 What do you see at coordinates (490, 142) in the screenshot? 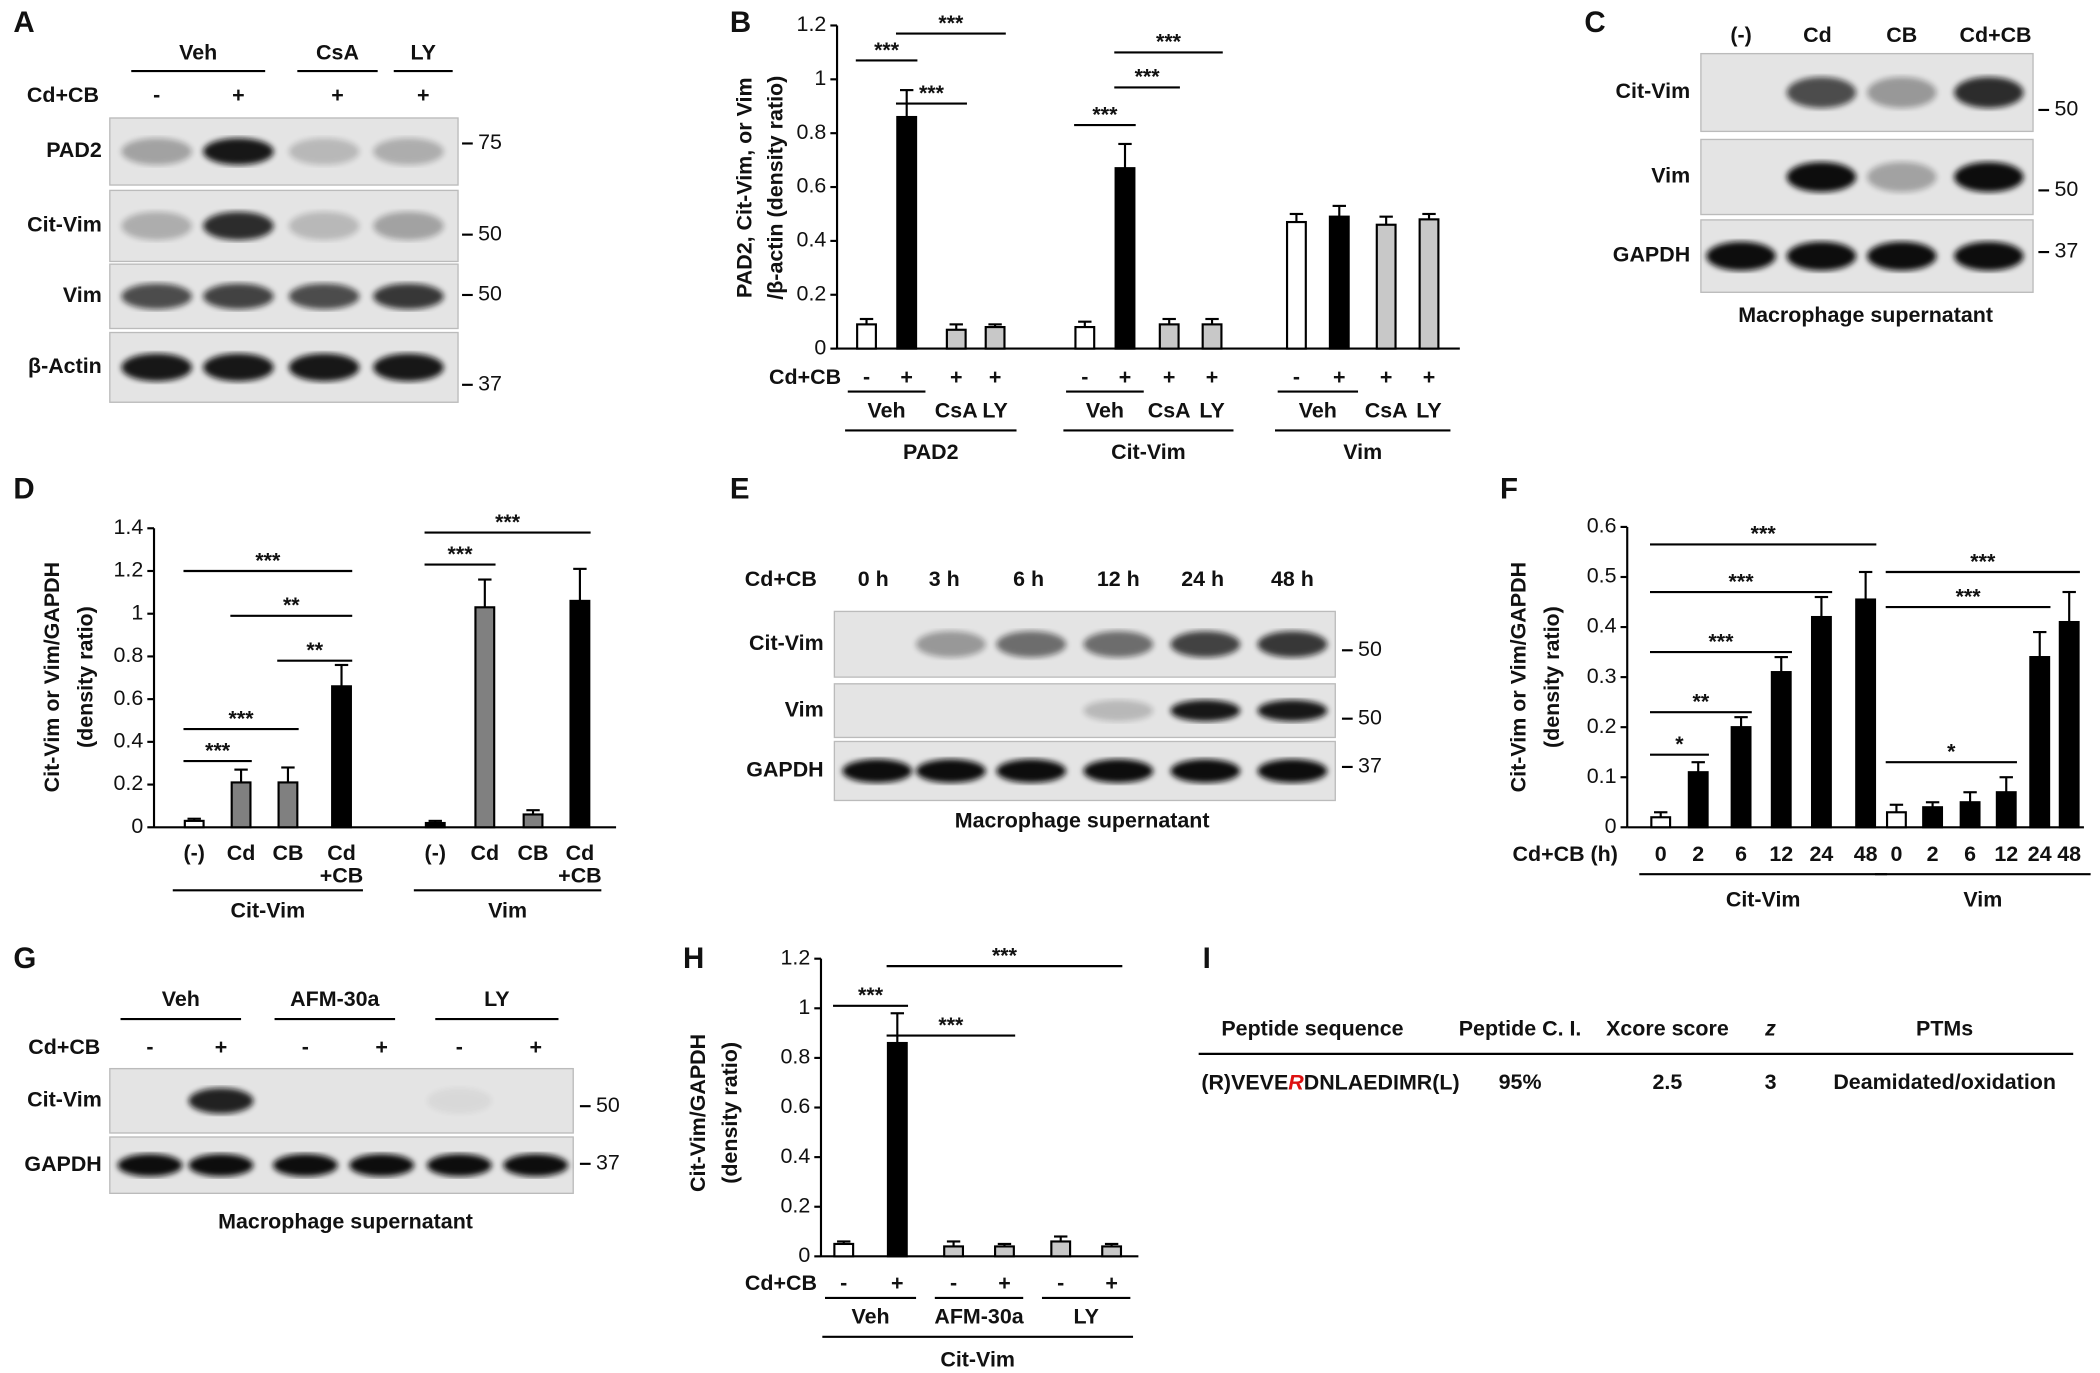
I see `marker-label: 75` at bounding box center [490, 142].